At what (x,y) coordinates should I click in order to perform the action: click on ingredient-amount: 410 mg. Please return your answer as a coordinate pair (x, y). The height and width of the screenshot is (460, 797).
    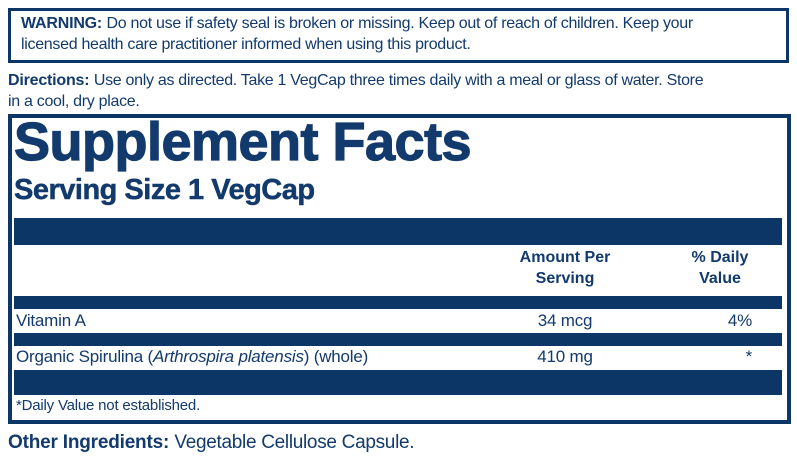
    Looking at the image, I should click on (565, 356).